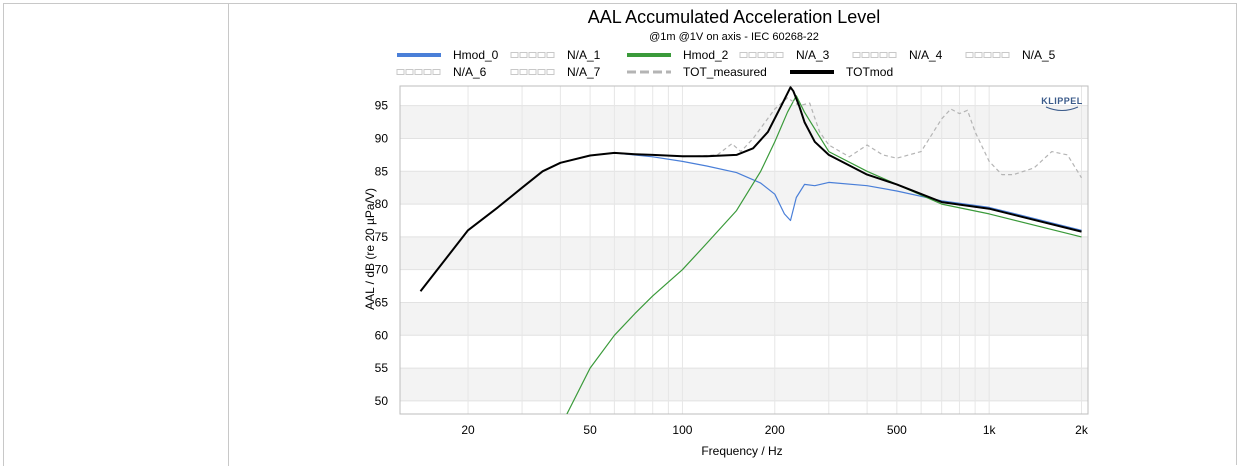 This screenshot has height=468, width=1242. I want to click on klippel-logo: KLIPPEL, so click(1062, 103).